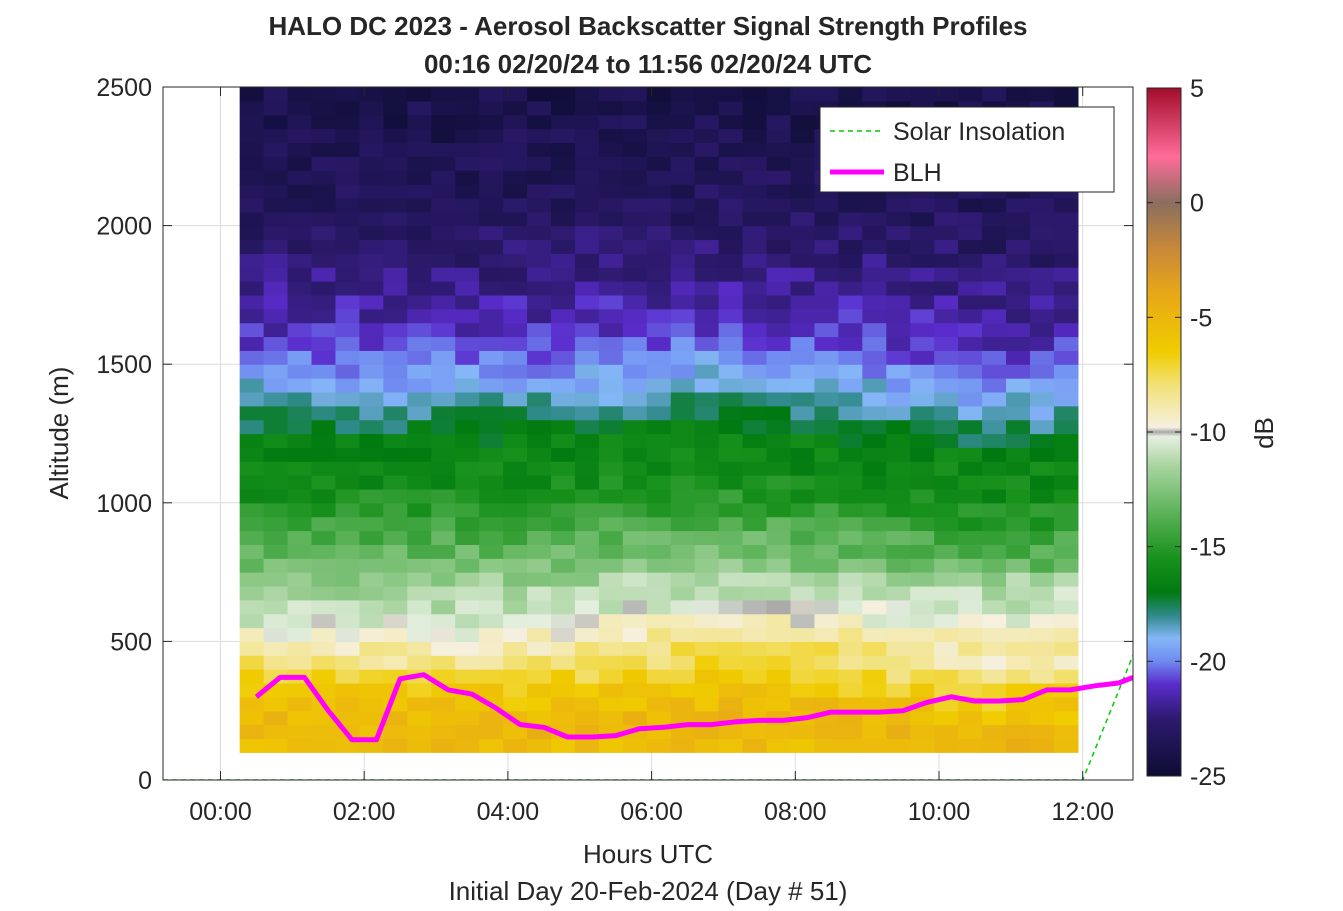 The height and width of the screenshot is (911, 1343). Describe the element at coordinates (979, 132) in the screenshot. I see `legend-label-solar-insolation: Solar Insolation` at that location.